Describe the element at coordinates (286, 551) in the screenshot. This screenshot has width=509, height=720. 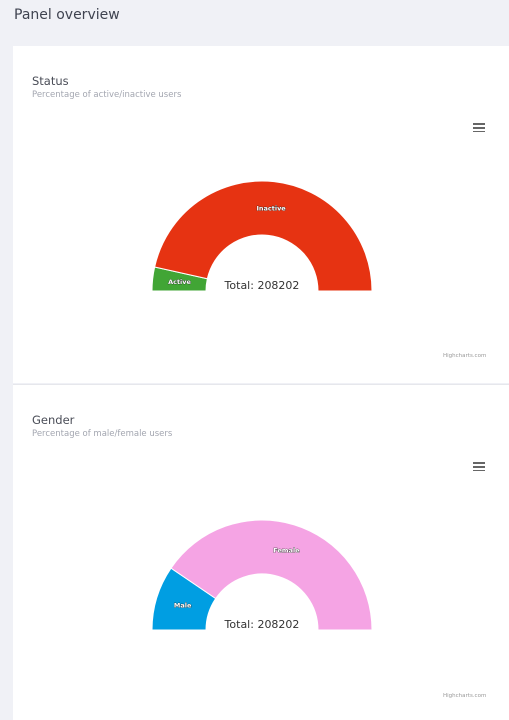
I see `donut-label-female: Female` at that location.